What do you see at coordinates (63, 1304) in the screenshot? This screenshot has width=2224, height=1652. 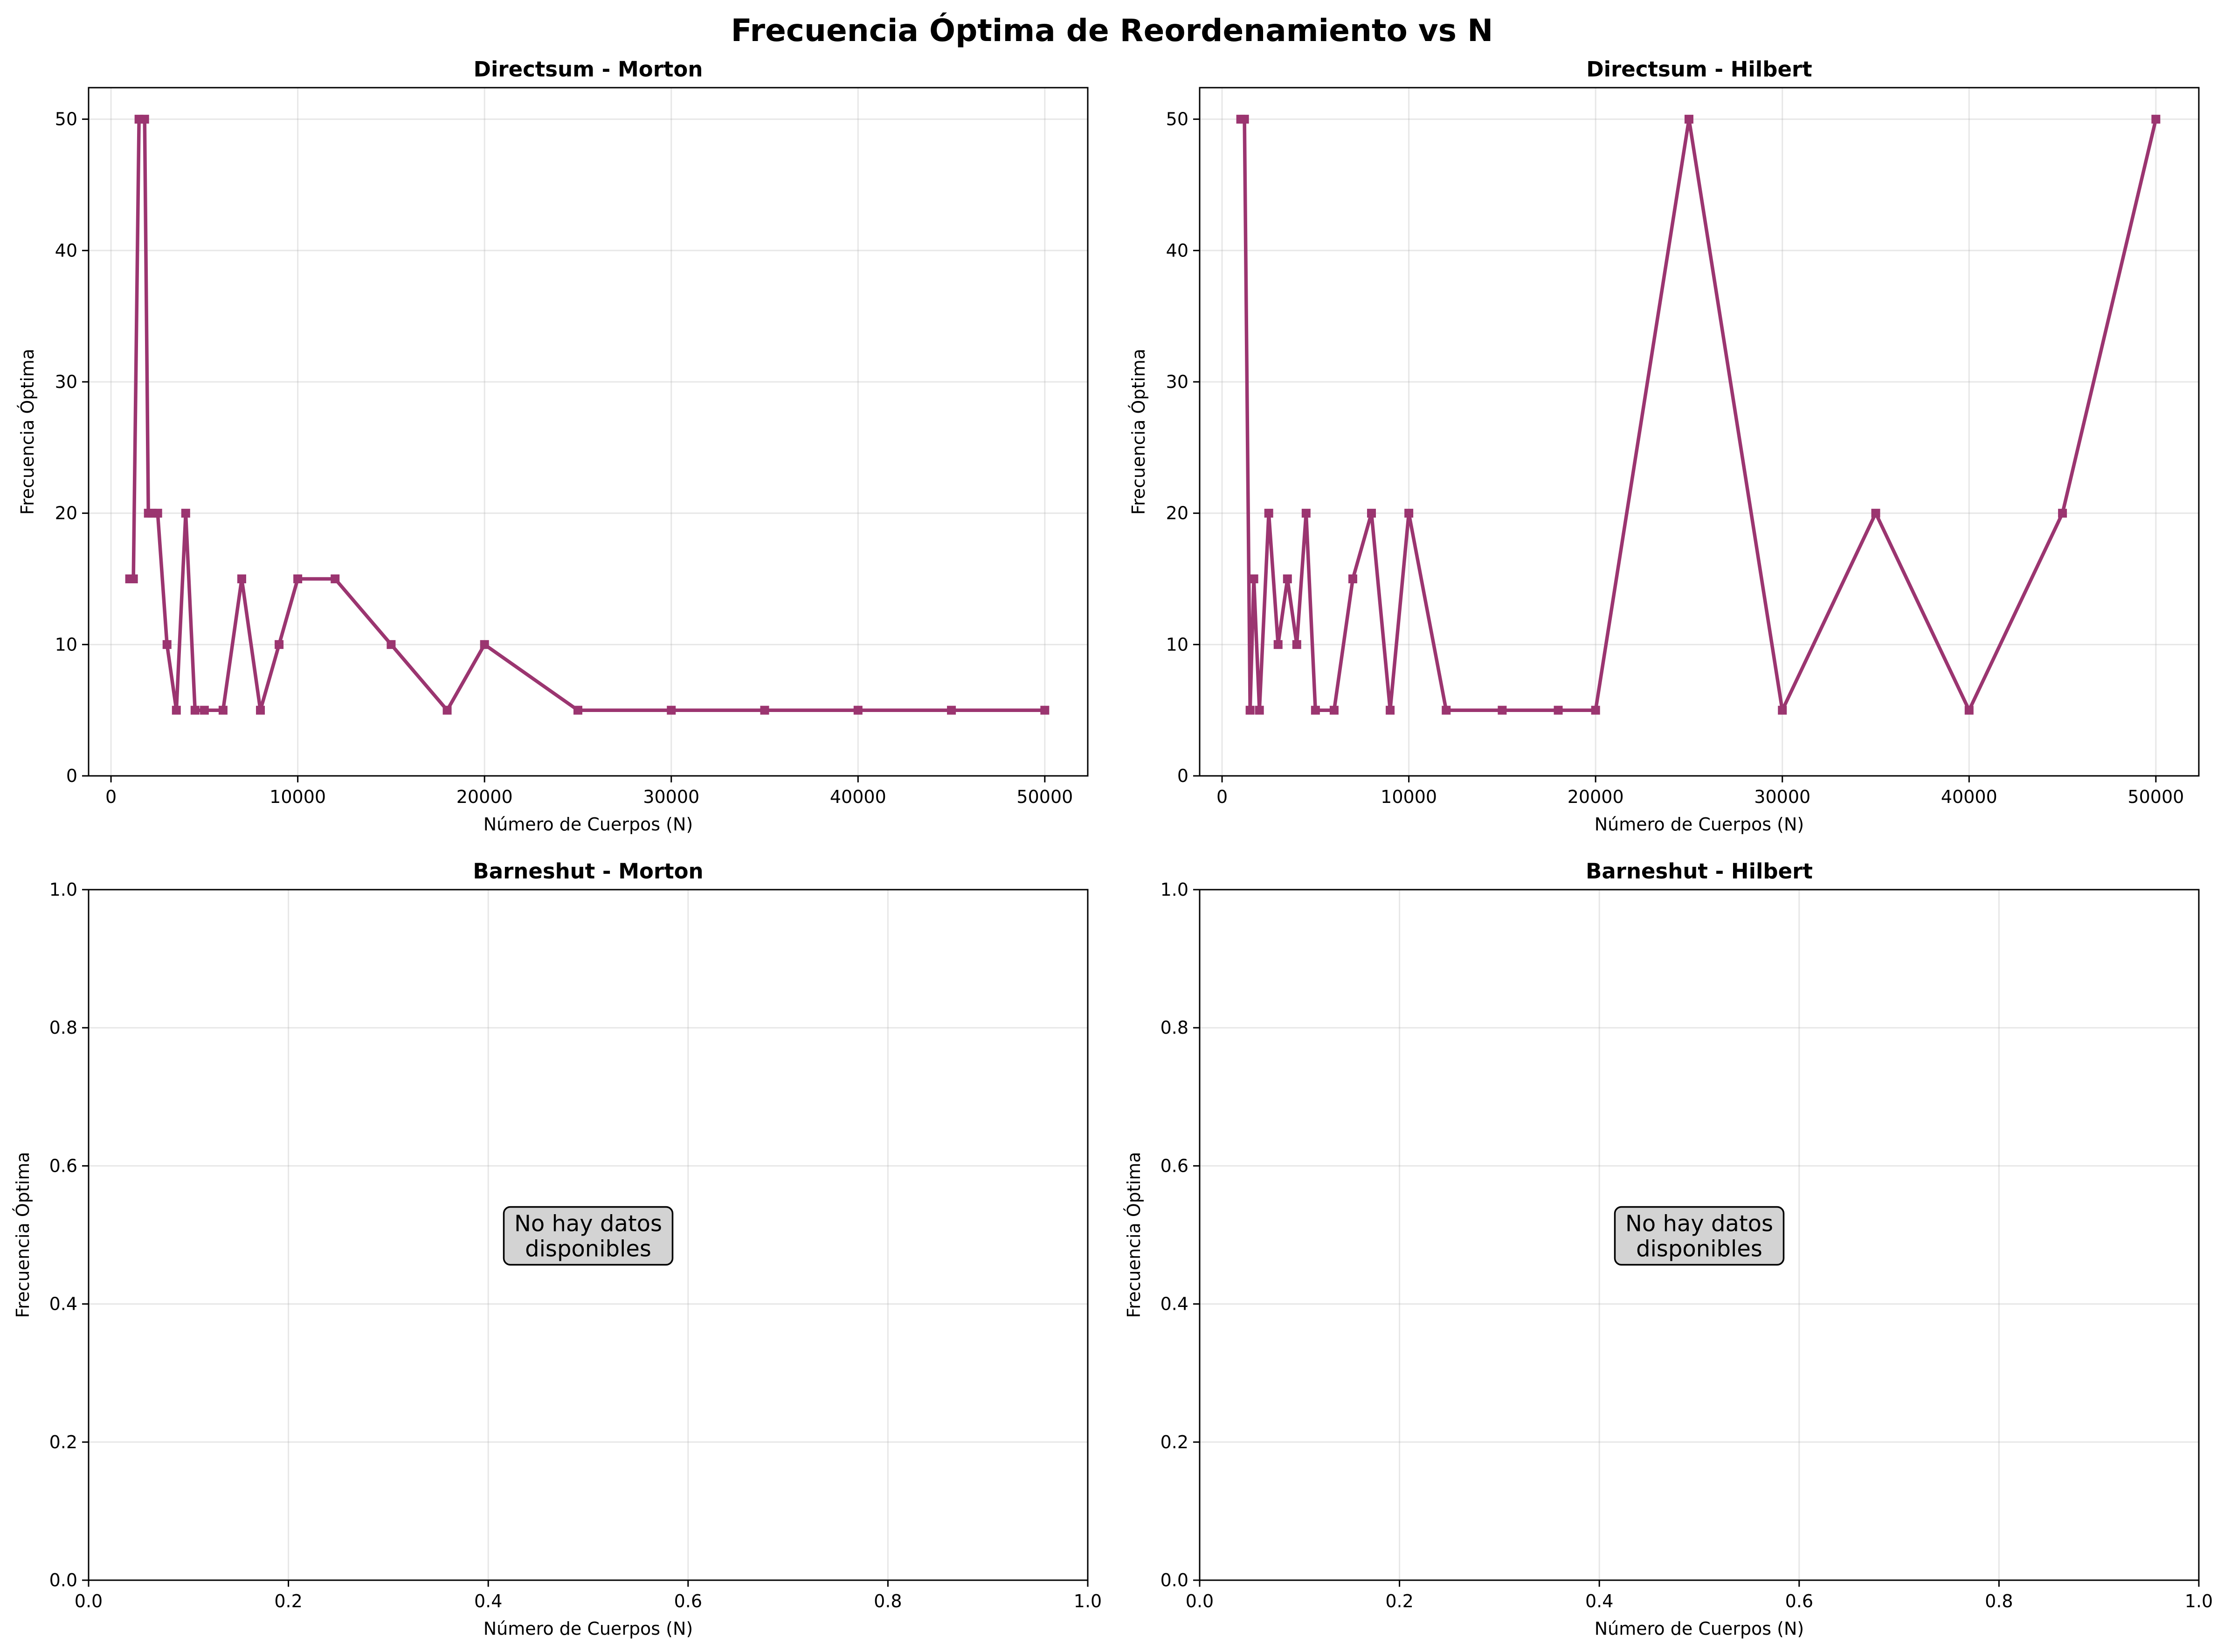 I see `y-tick-label: 0.4` at bounding box center [63, 1304].